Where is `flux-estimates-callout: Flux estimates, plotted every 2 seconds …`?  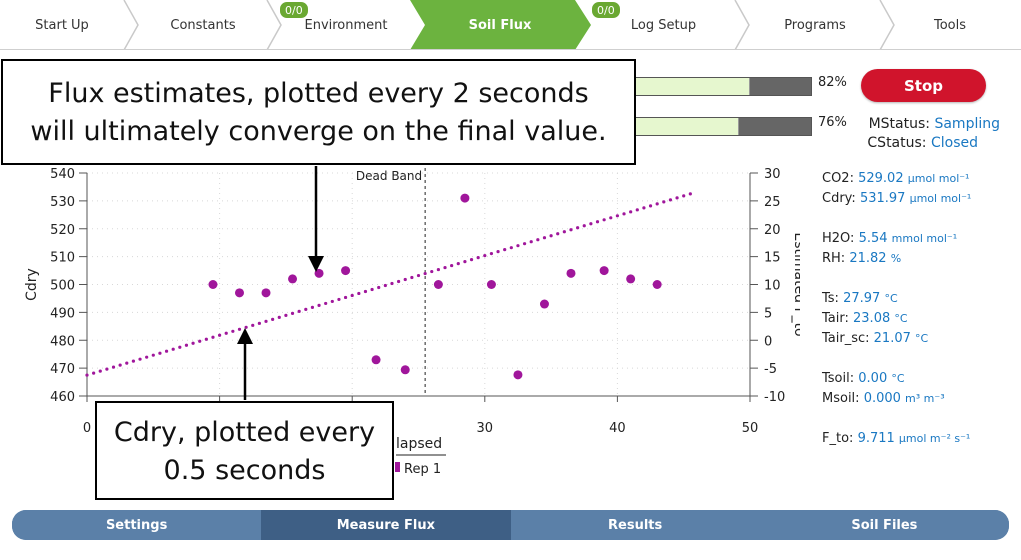 flux-estimates-callout: Flux estimates, plotted every 2 seconds … is located at coordinates (318, 112).